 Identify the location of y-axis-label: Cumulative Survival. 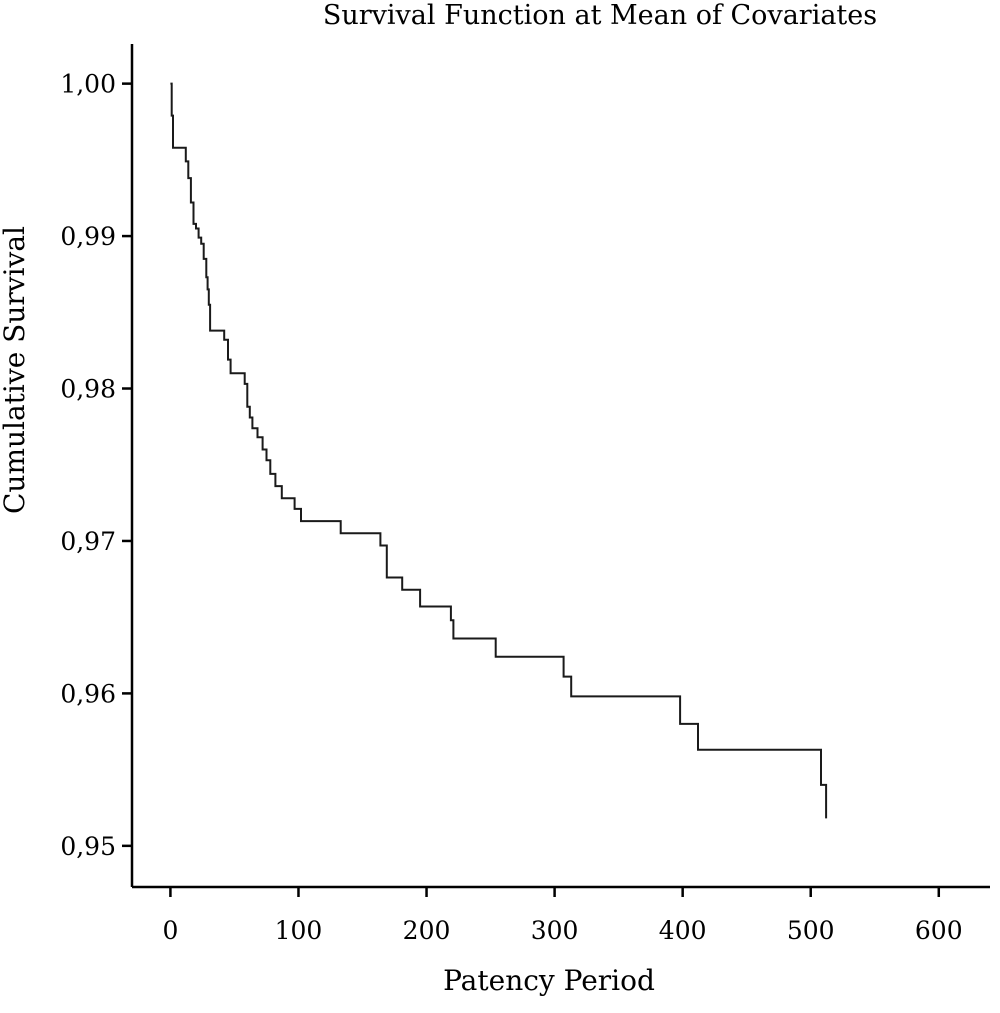
(15, 370).